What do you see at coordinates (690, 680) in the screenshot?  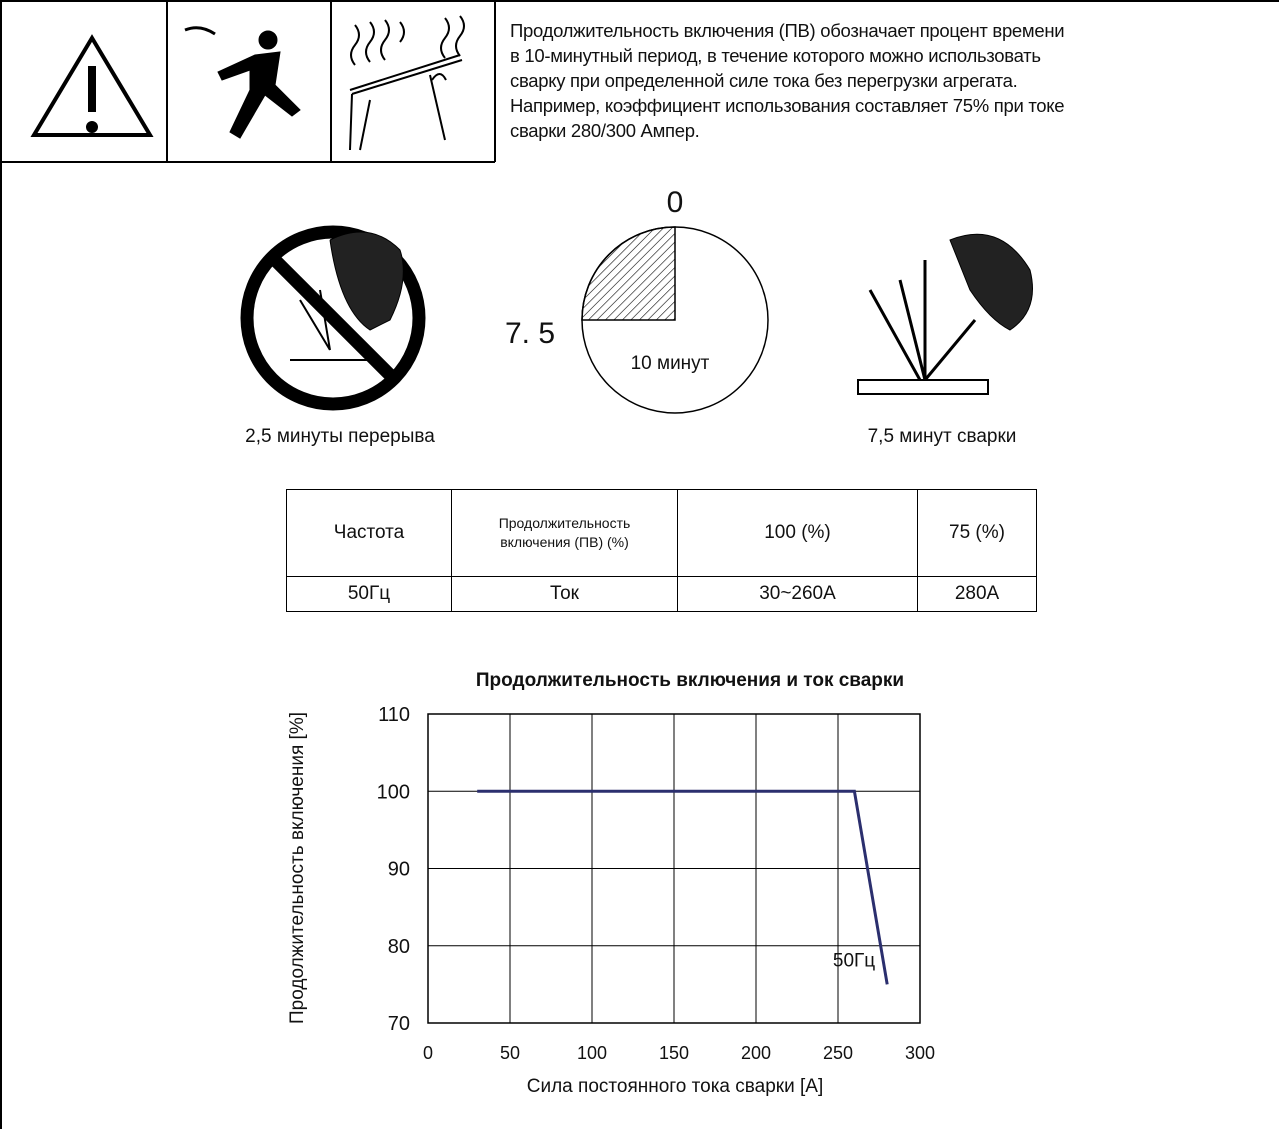 I see `chart-title: Продолжительность включения и ток сварки` at bounding box center [690, 680].